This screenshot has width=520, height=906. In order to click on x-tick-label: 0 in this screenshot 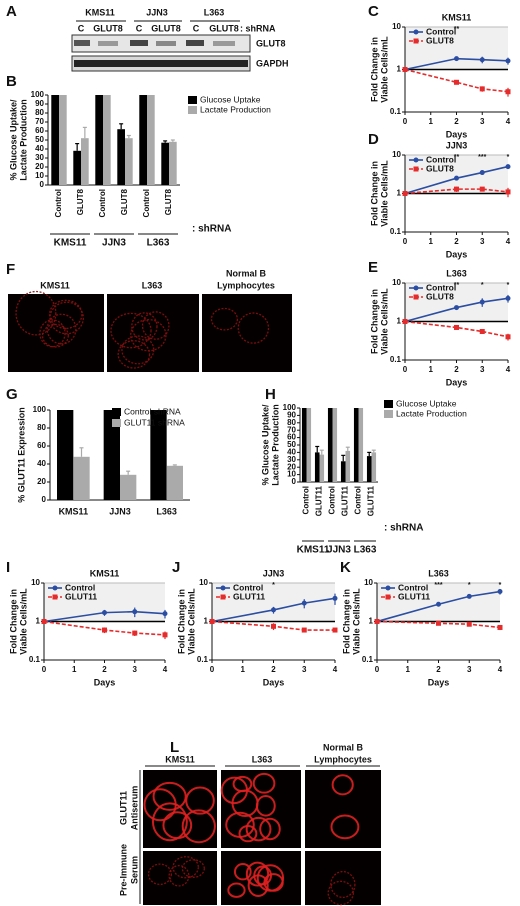, I will do `click(405, 369)`.